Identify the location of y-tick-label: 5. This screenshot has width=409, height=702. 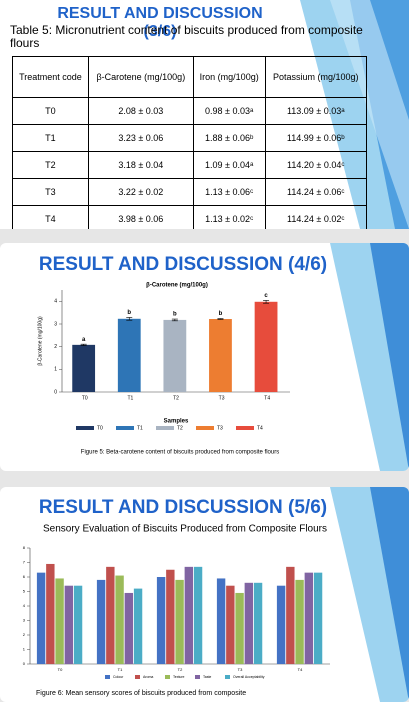
(24, 591).